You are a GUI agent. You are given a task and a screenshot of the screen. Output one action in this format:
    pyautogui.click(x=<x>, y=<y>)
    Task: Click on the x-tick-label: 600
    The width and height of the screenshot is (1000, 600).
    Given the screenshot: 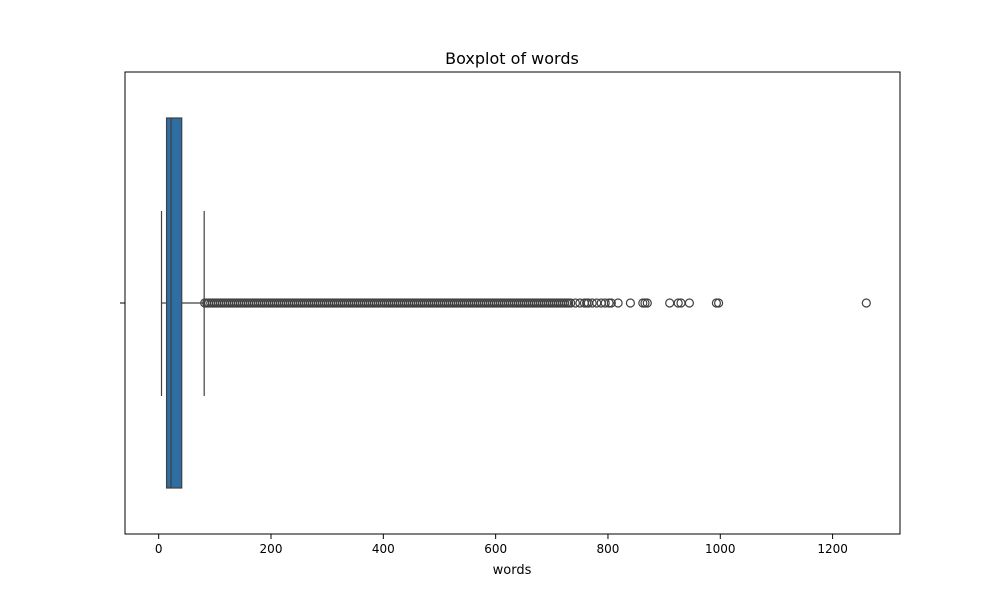 What is the action you would take?
    pyautogui.click(x=495, y=549)
    